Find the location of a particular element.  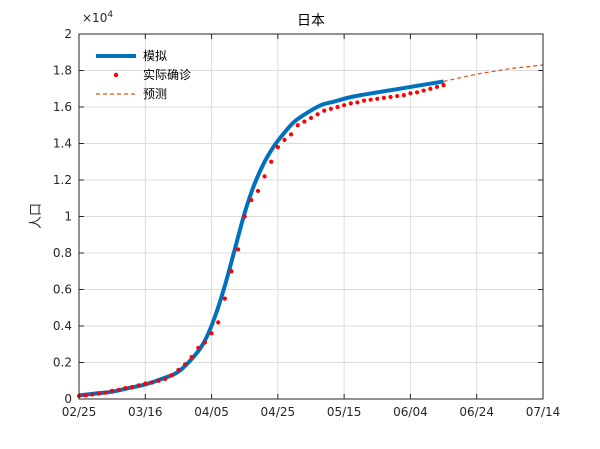

y-tick-label: 1.2 is located at coordinates (62, 180).